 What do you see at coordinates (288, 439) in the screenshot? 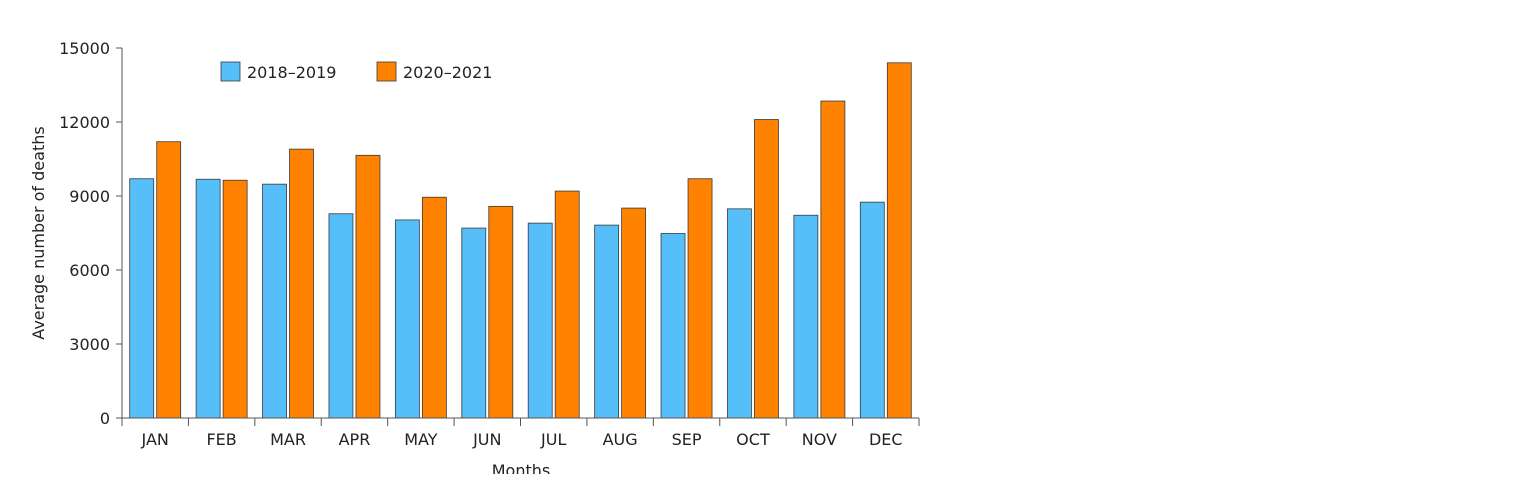
I see `x-tick-label: MAR` at bounding box center [288, 439].